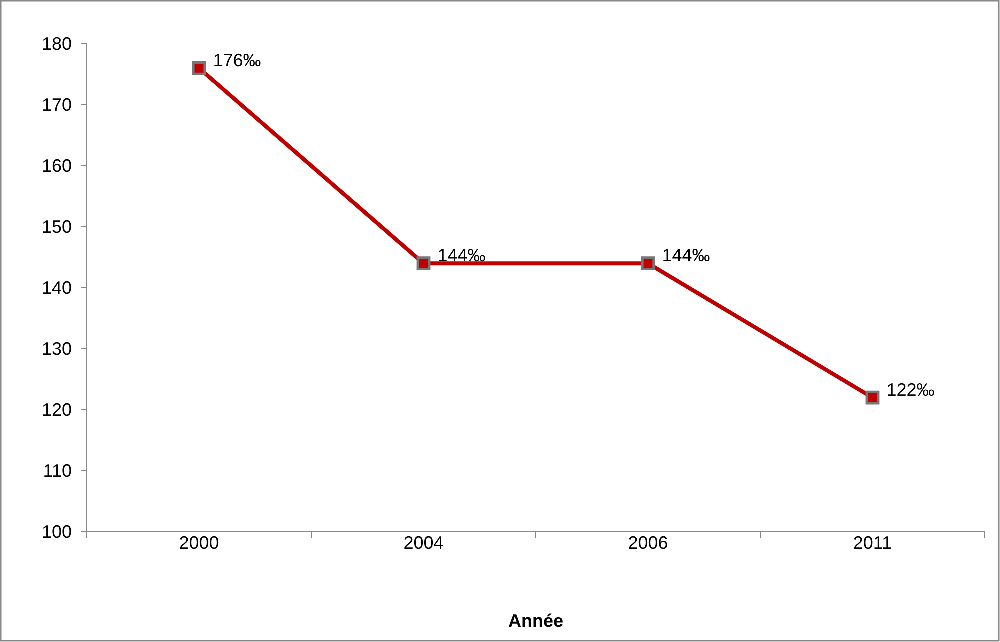 The height and width of the screenshot is (642, 1000). I want to click on x-tick-label: 2006, so click(648, 543).